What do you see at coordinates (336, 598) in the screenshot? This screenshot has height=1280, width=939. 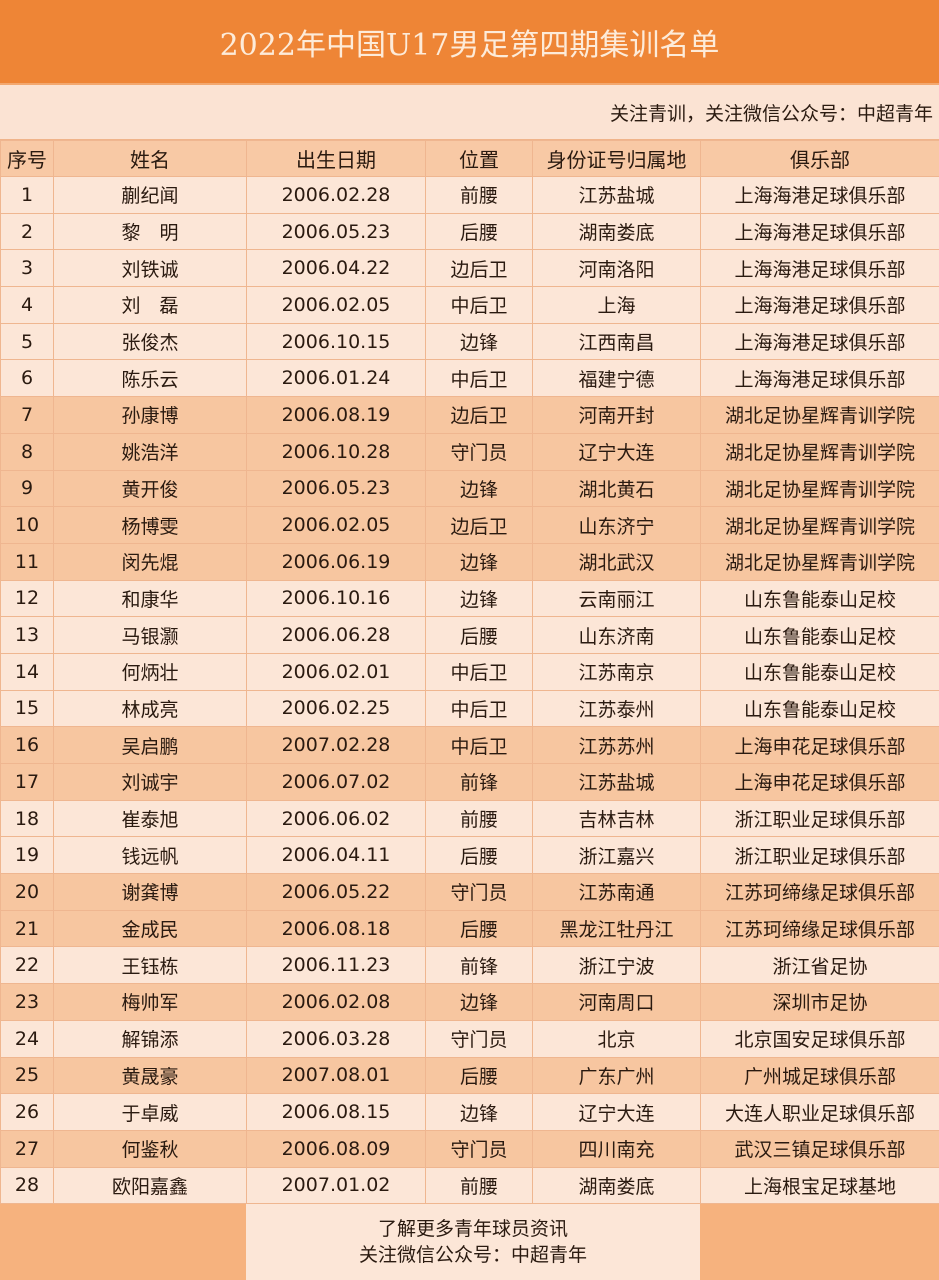 I see `cell-birth-date: 2006.10.16` at bounding box center [336, 598].